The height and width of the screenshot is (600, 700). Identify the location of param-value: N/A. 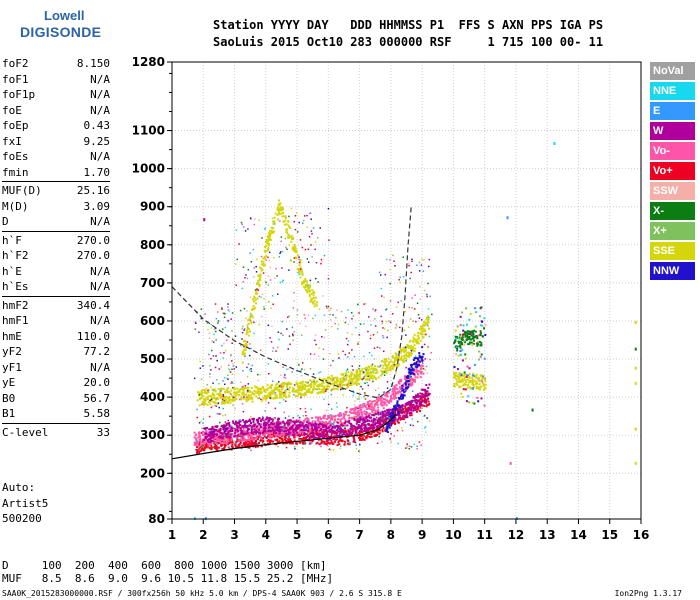
(100, 367).